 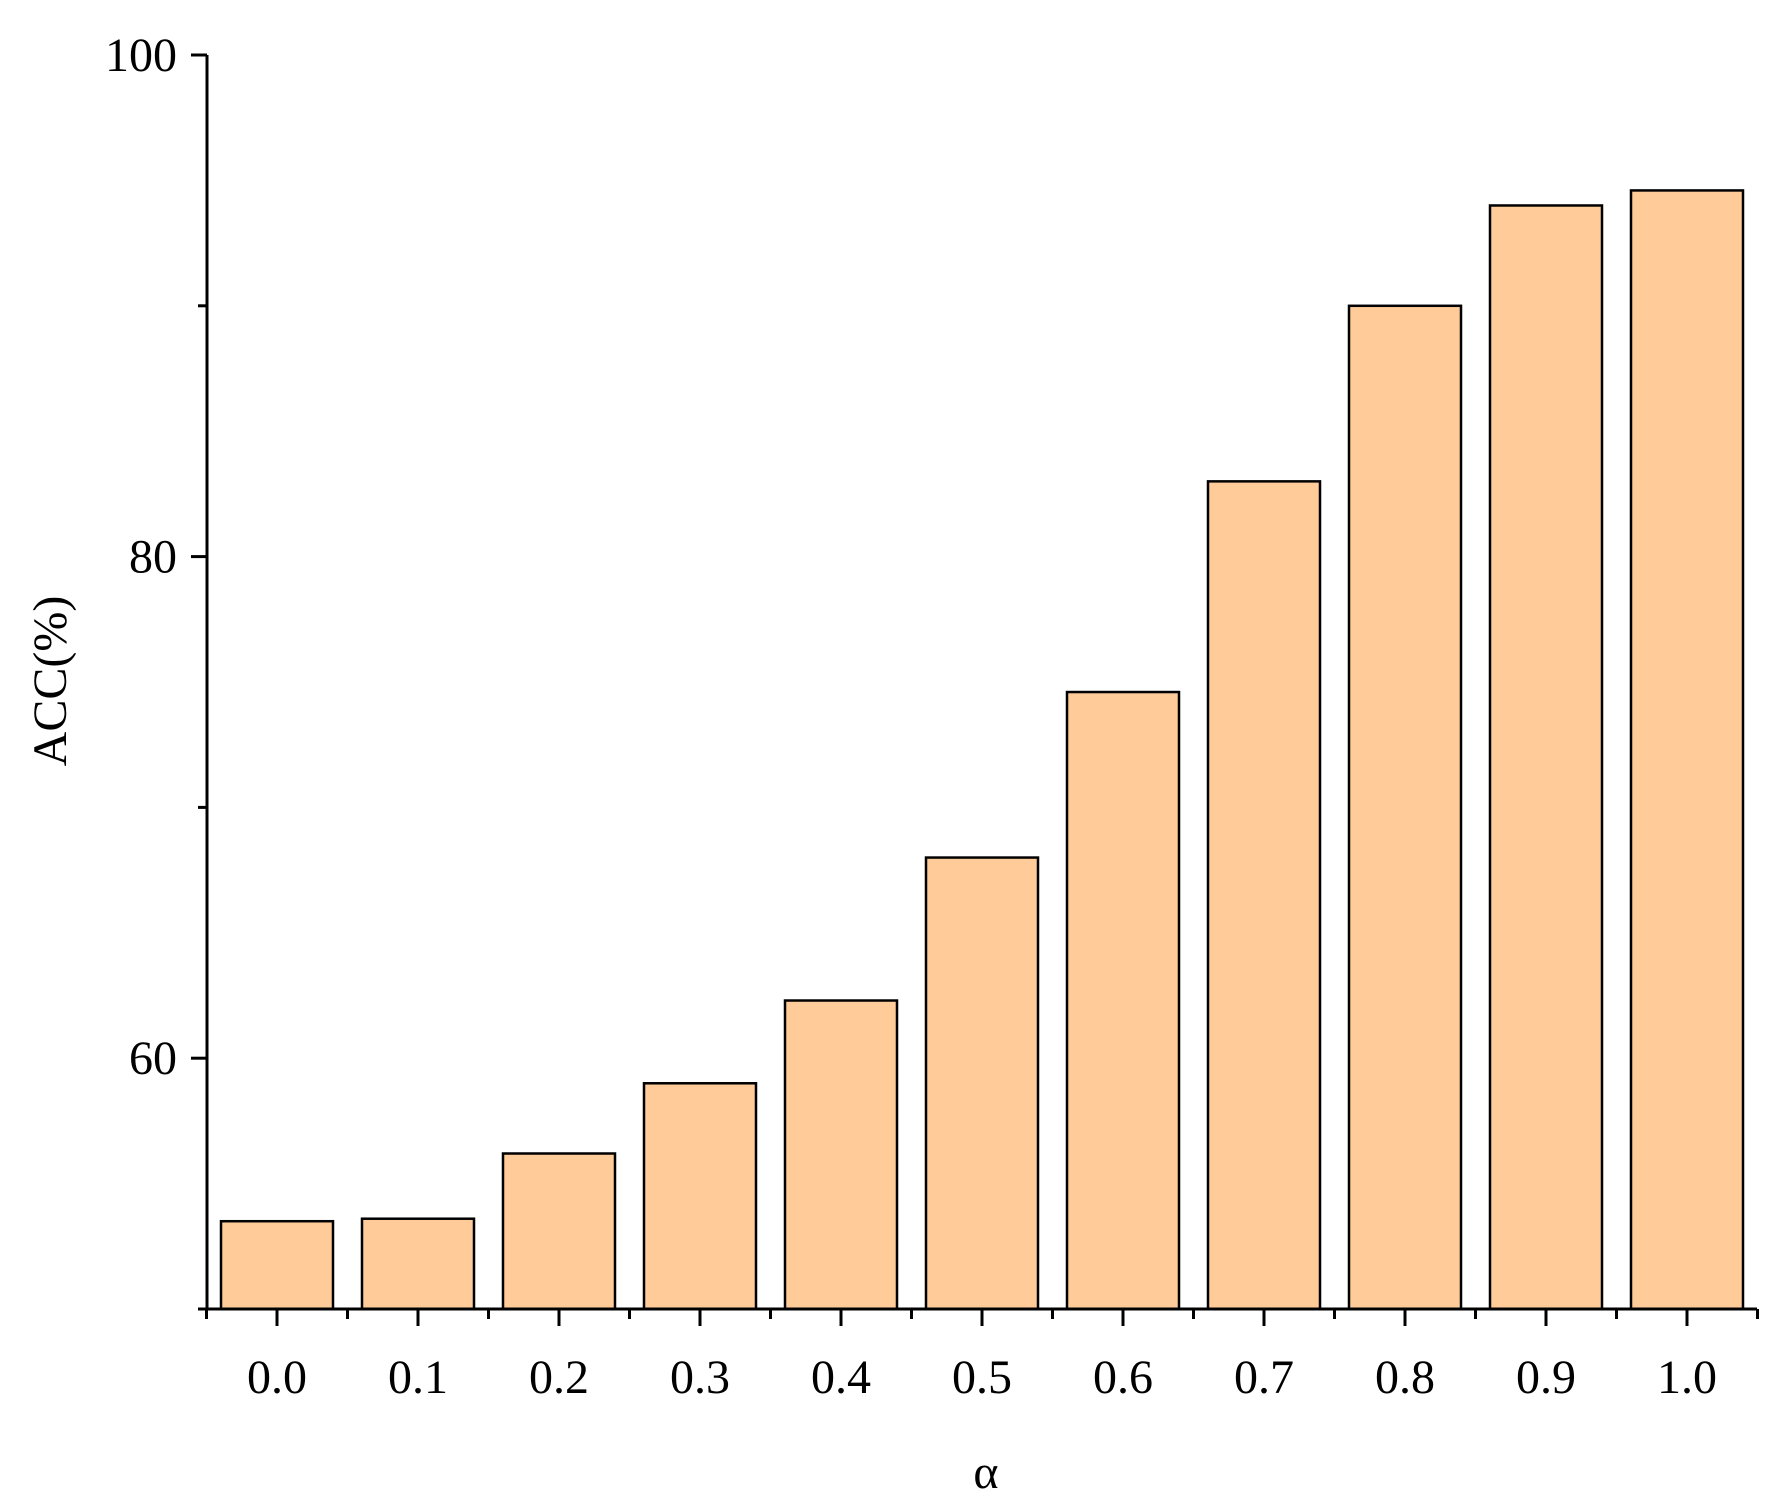 I want to click on x-tick-label: 0.6, so click(x=1123, y=1377).